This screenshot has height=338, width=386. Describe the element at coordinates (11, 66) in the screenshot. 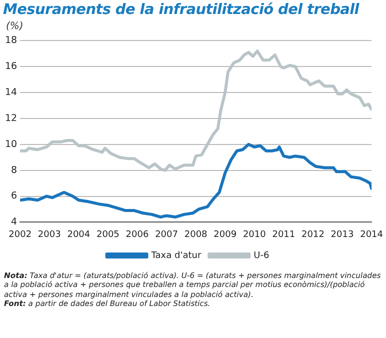

I see `y-tick-label: 16` at that location.